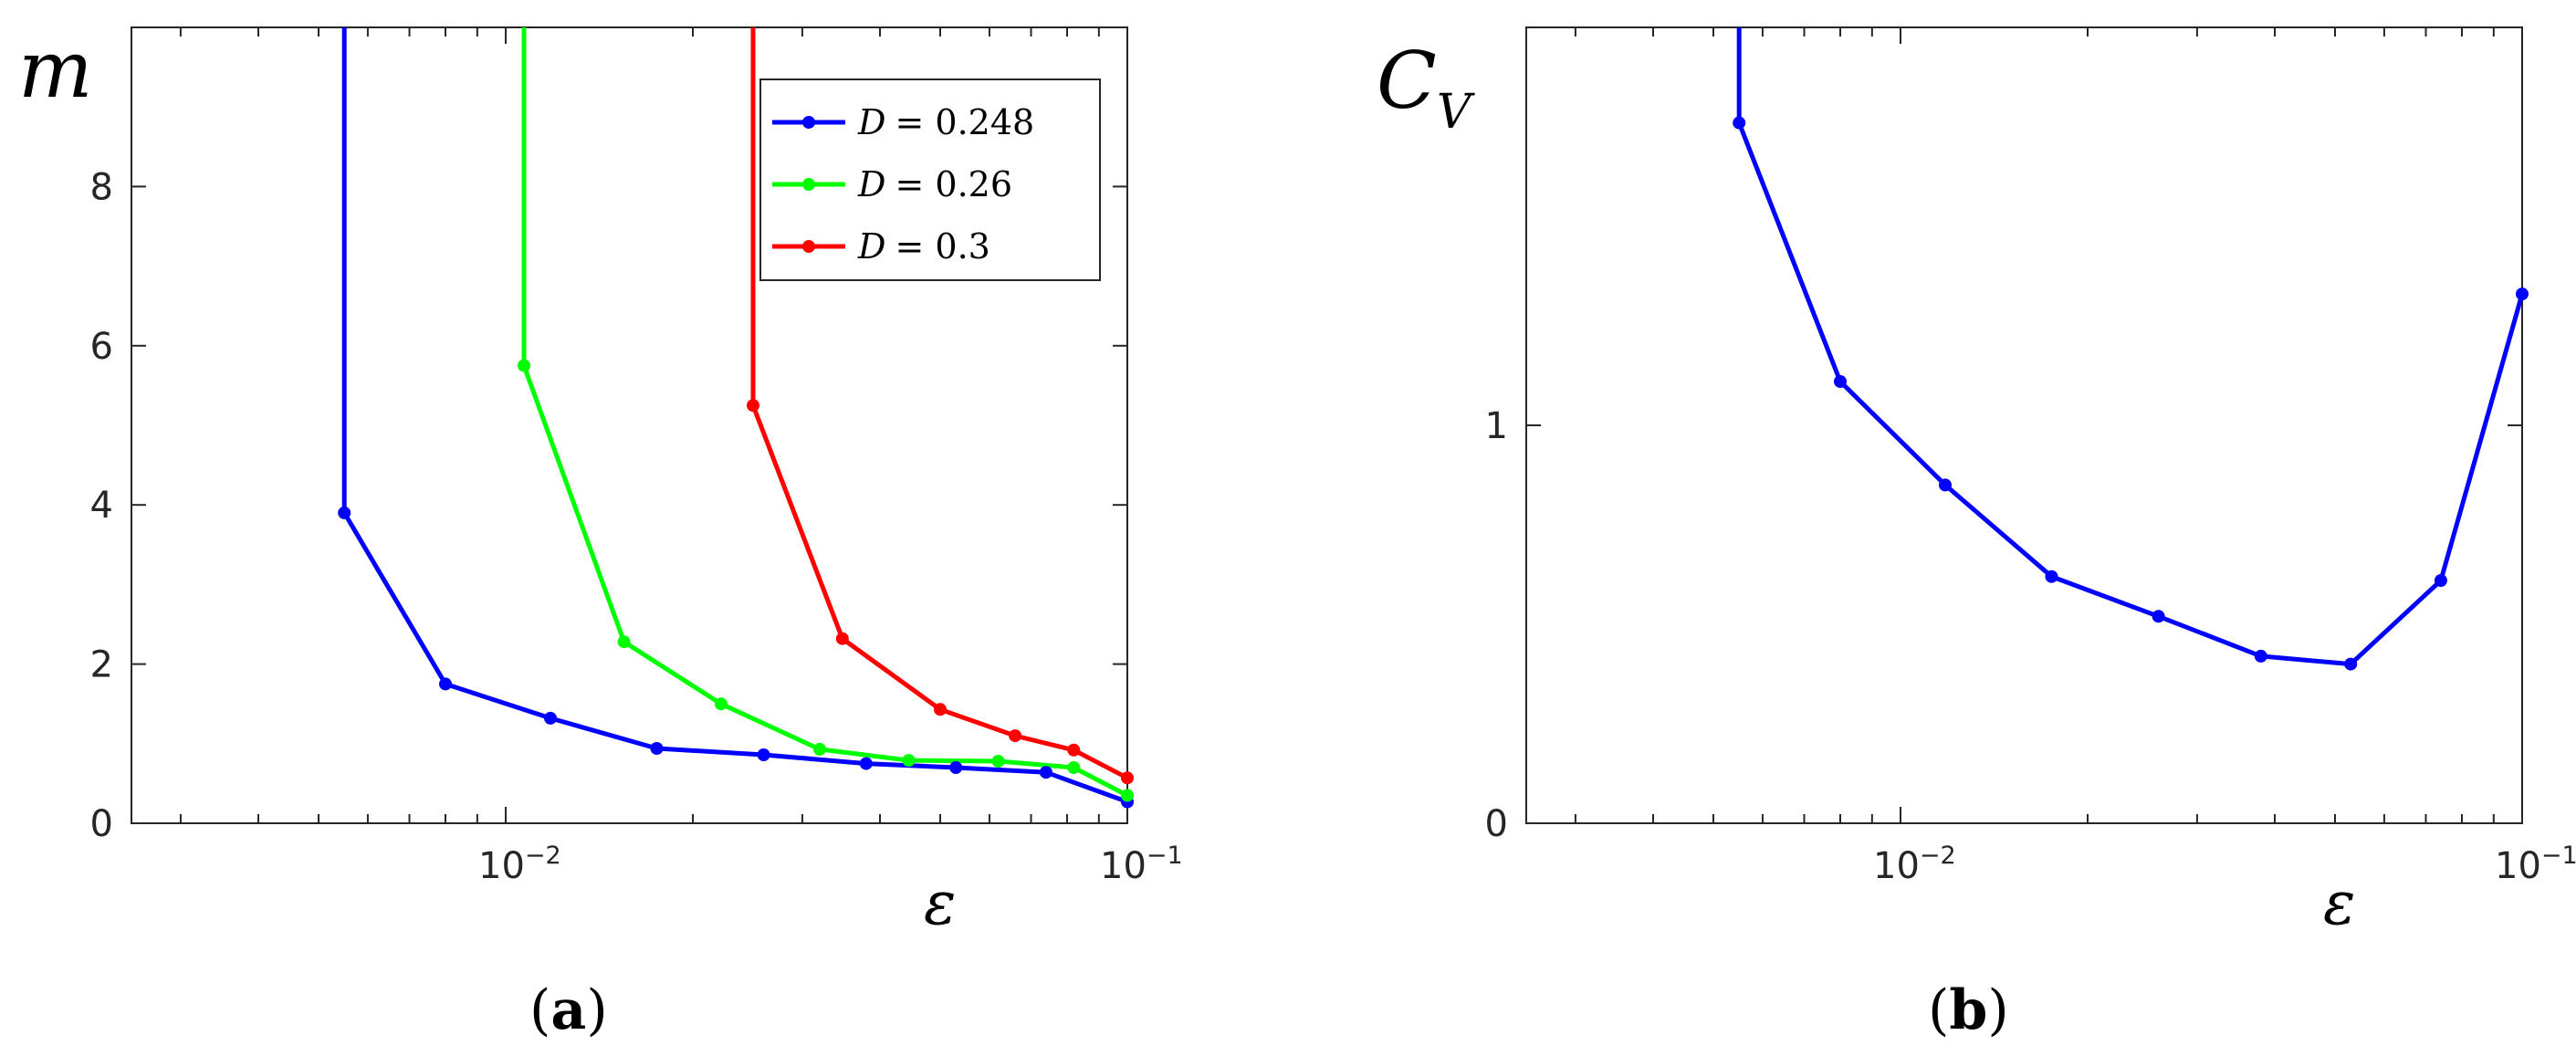 This screenshot has width=2576, height=1056. What do you see at coordinates (1426, 88) in the screenshot?
I see `panel-b-y-axis-label: CV` at bounding box center [1426, 88].